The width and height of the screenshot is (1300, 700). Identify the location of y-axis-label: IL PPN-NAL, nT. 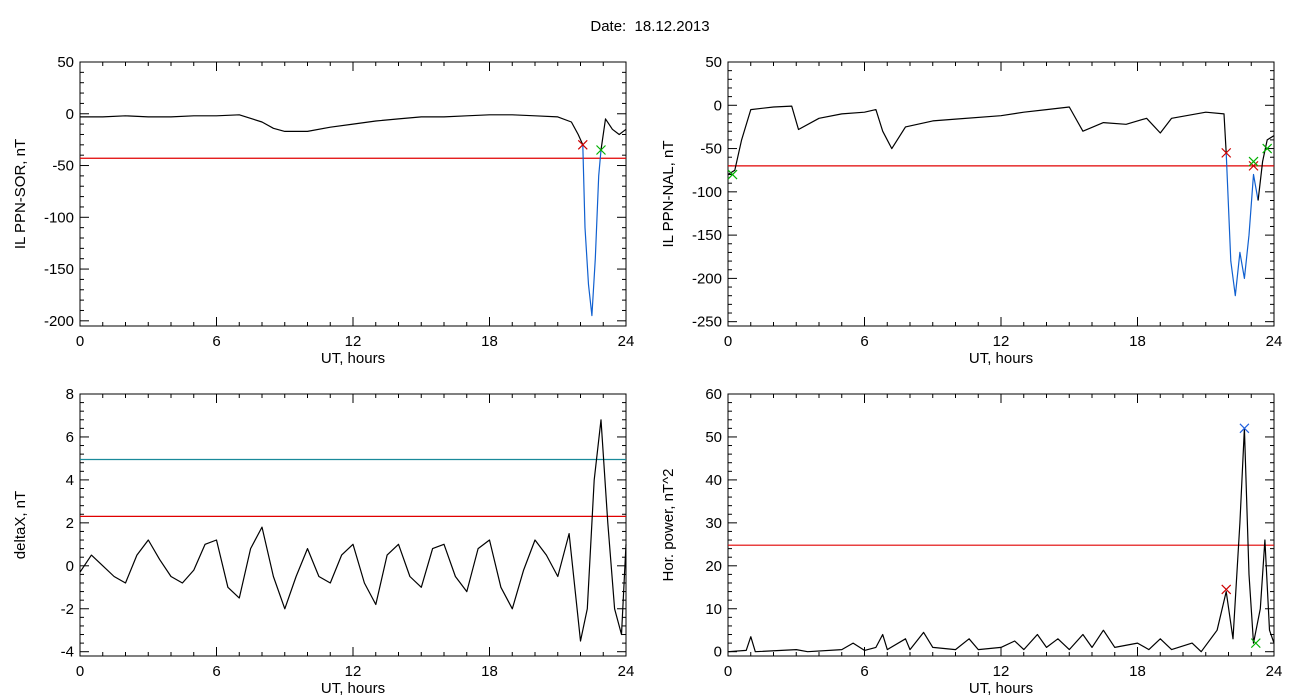
(668, 194).